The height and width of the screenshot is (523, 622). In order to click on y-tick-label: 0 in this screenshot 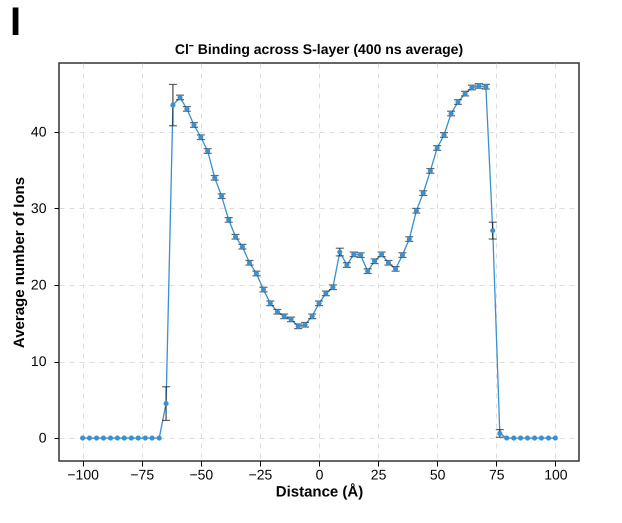, I will do `click(42, 438)`.